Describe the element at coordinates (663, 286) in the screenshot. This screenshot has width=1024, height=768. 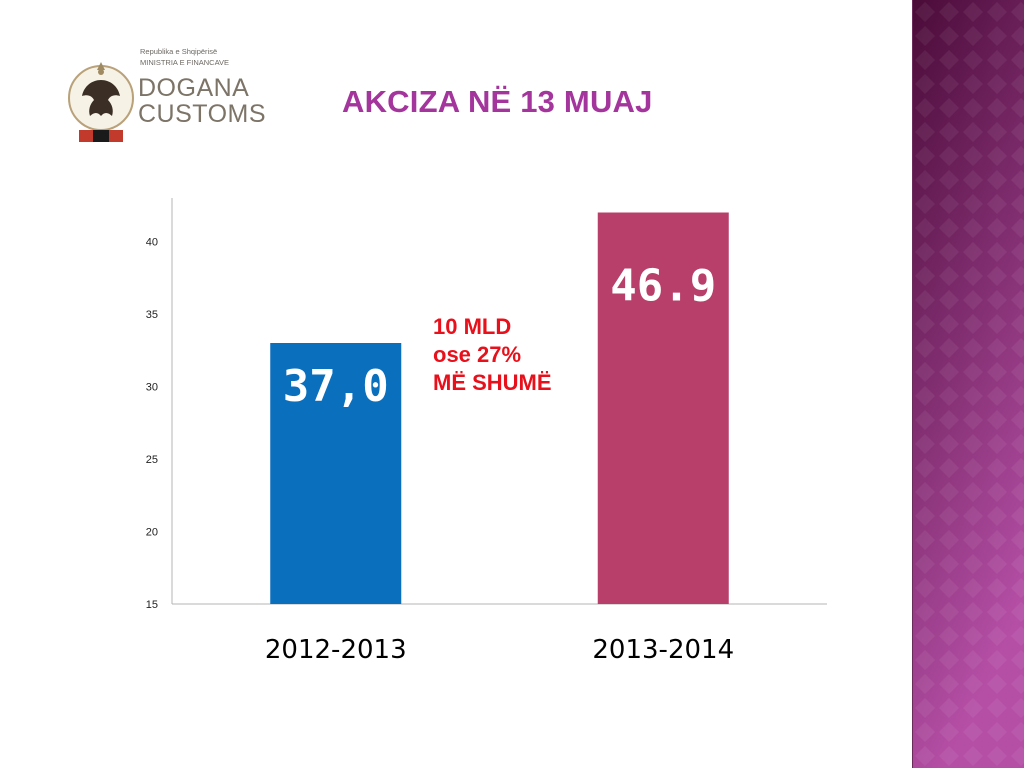
I see `bar-value-label: 46.9` at that location.